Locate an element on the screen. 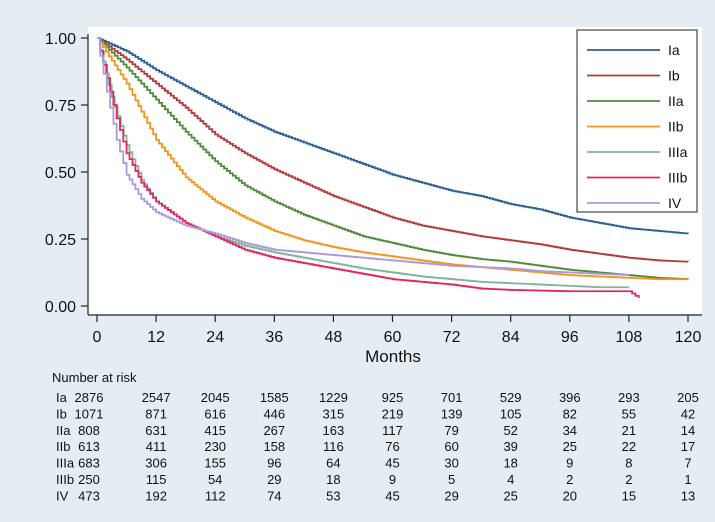  risk-cell: 315 is located at coordinates (334, 413).